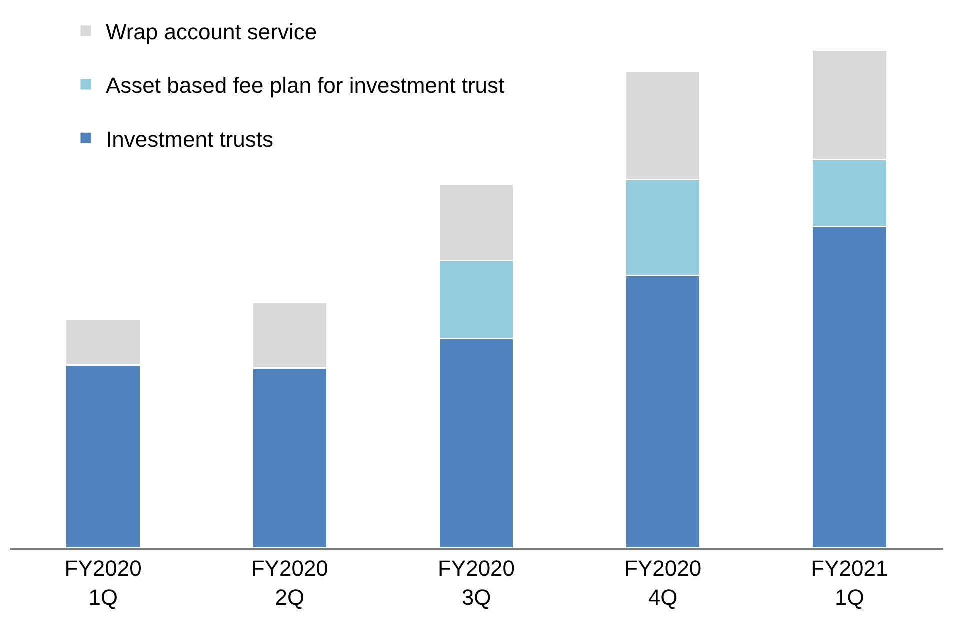 Image resolution: width=953 pixels, height=628 pixels. Describe the element at coordinates (663, 583) in the screenshot. I see `x-tick-label: FY2020 4Q` at that location.